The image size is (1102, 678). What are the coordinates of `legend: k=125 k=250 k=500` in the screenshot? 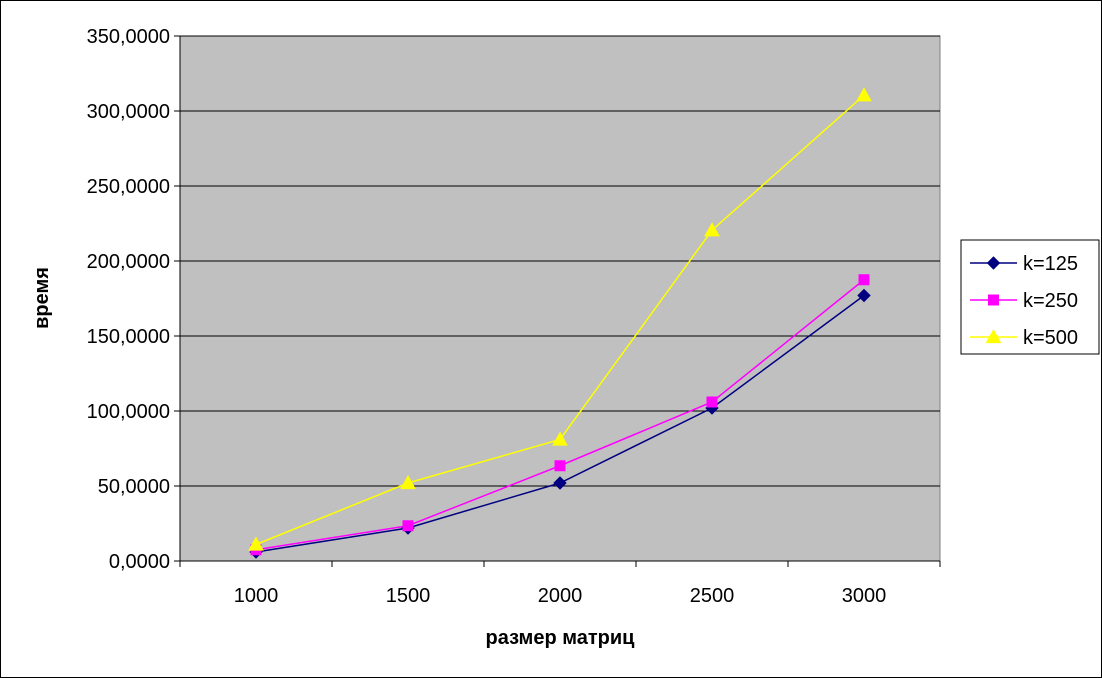 It's located at (1030, 297).